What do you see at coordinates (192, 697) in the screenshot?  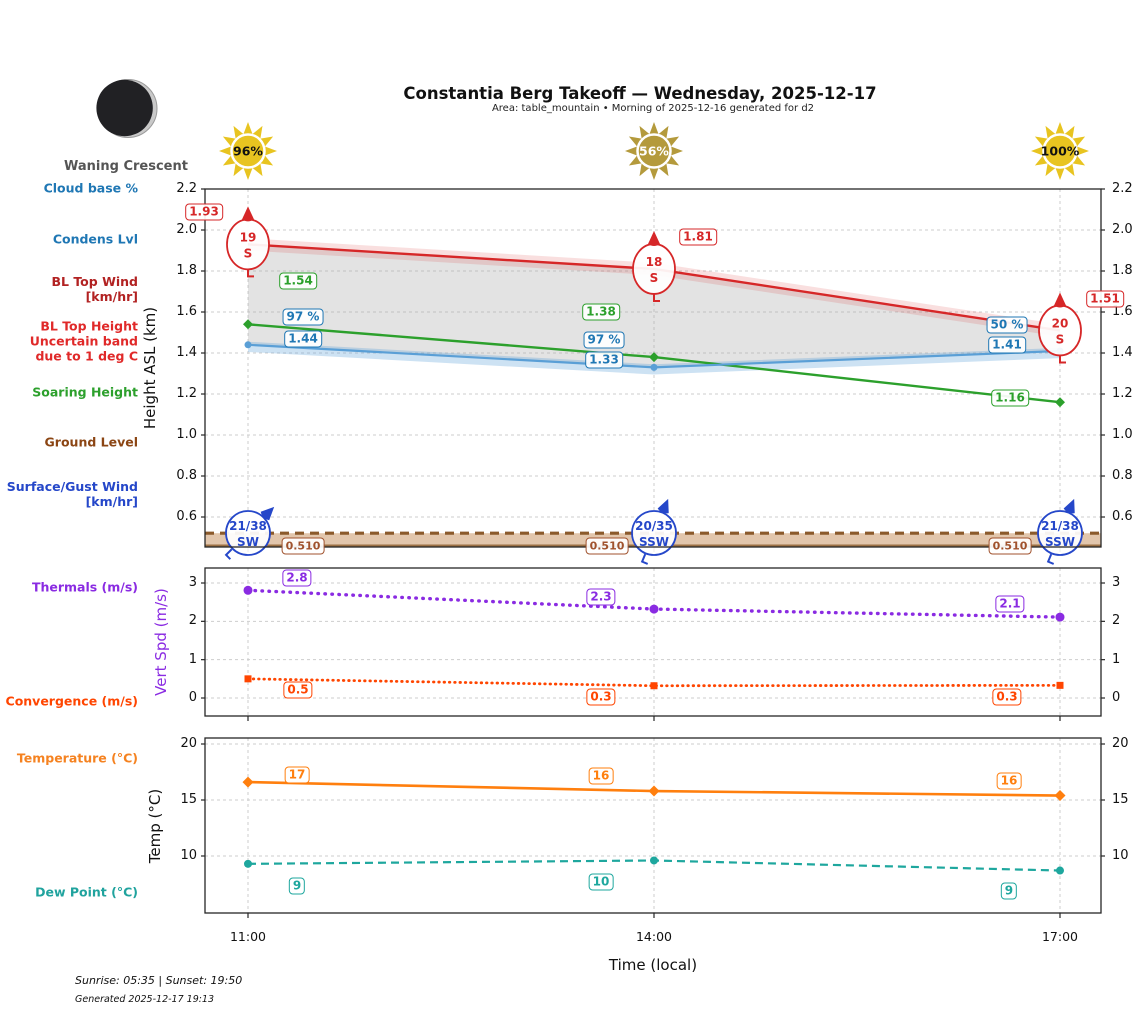 I see `ytick-left-c1-0: 0` at bounding box center [192, 697].